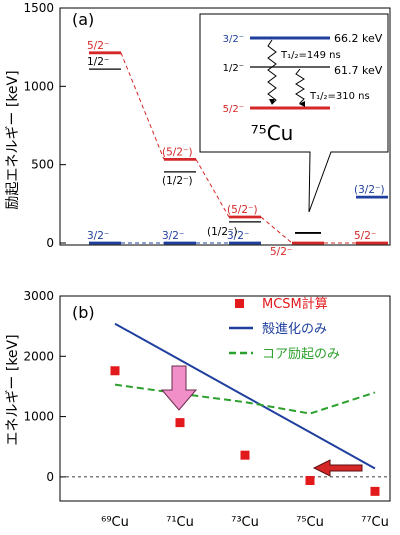  What do you see at coordinates (242, 210) in the screenshot?
I see `level-label-73Cu-7: (5/2⁻)` at bounding box center [242, 210].